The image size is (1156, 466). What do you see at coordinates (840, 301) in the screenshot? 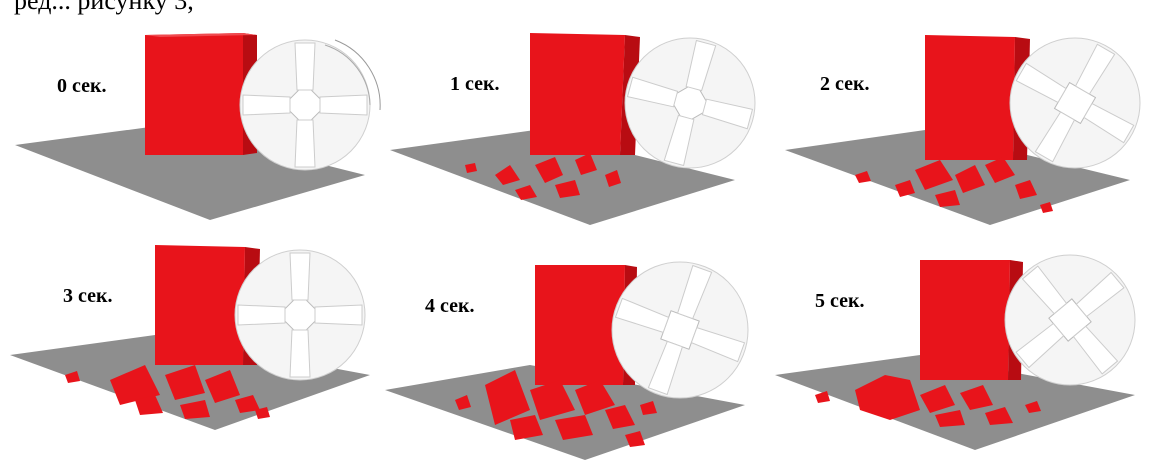
I see `time-label: 5 сек.` at bounding box center [840, 301].